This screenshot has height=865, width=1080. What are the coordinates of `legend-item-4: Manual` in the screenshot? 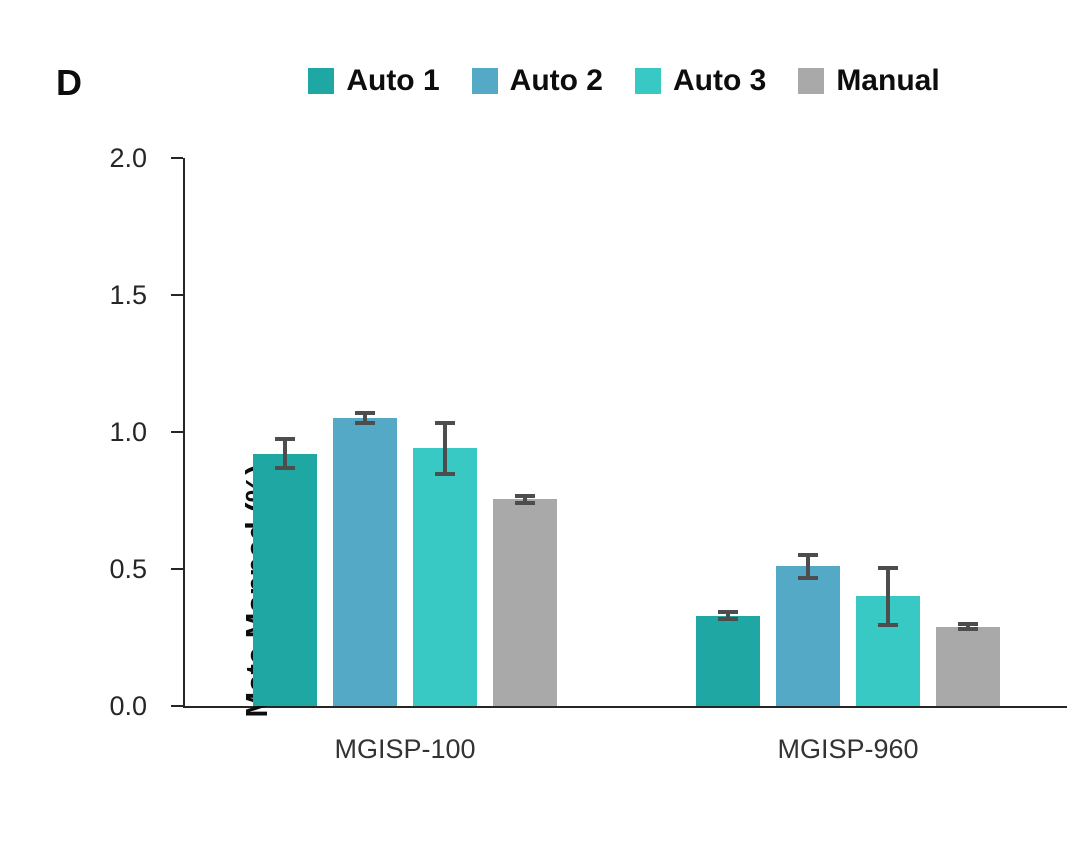 It's located at (869, 80).